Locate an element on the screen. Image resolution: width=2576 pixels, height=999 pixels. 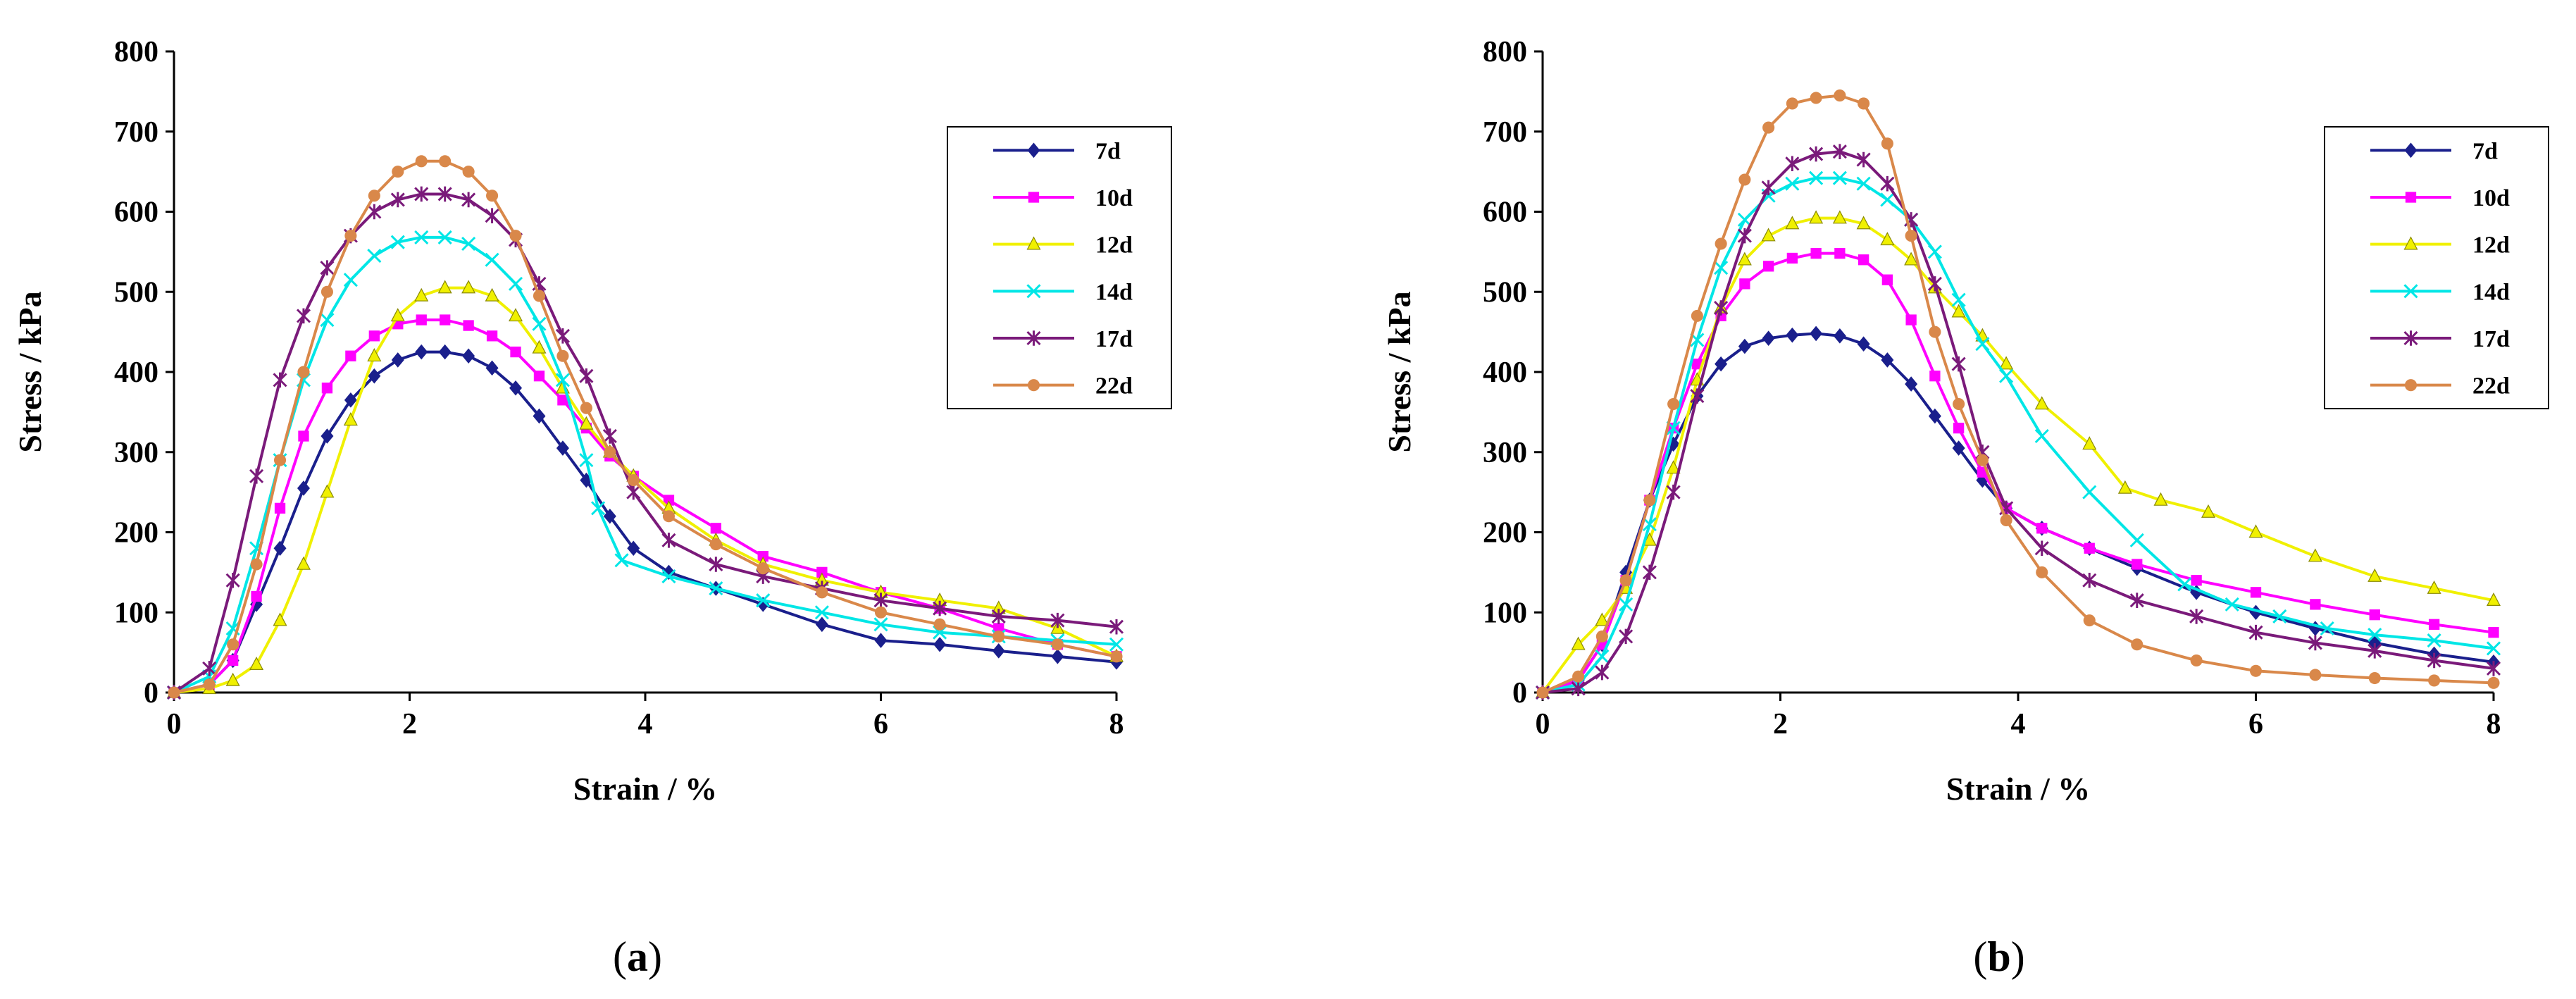
x-tick-label: 2 is located at coordinates (1780, 724).